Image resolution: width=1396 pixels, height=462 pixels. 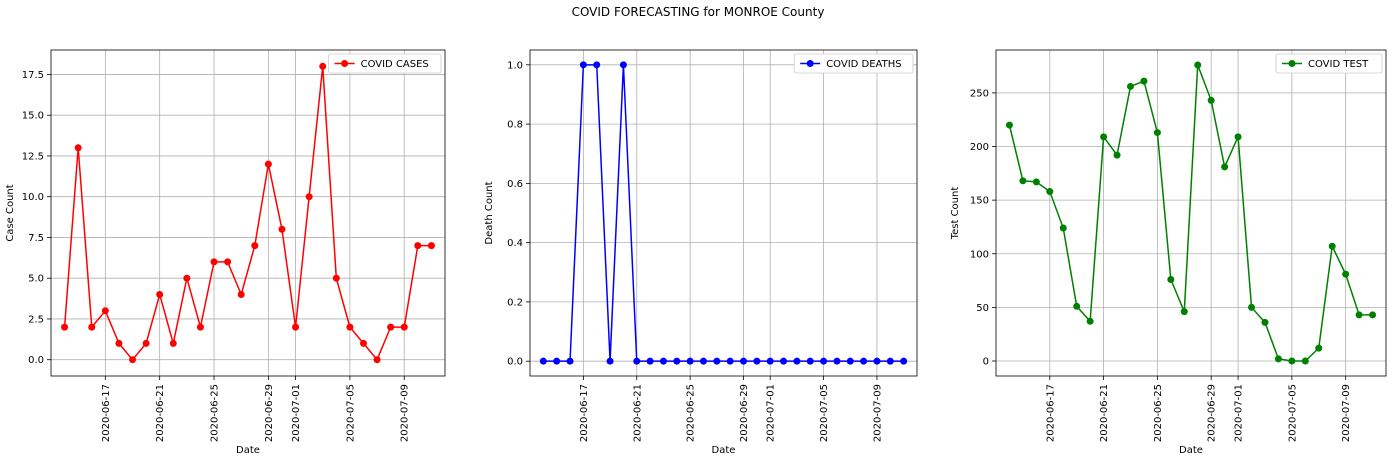 What do you see at coordinates (215, 413) in the screenshot?
I see `x-tick-label: 2020-06-25` at bounding box center [215, 413].